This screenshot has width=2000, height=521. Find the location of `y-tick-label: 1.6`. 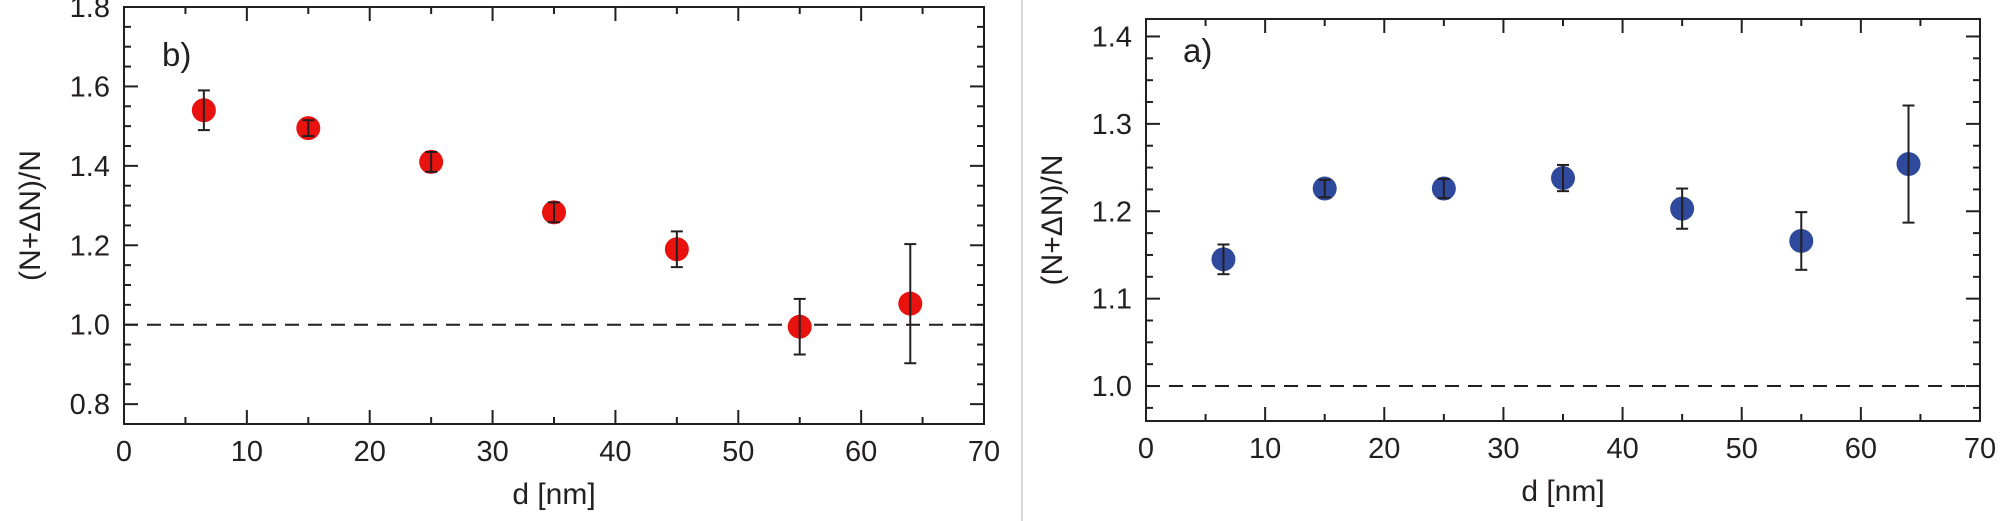

y-tick-label: 1.6 is located at coordinates (90, 87).